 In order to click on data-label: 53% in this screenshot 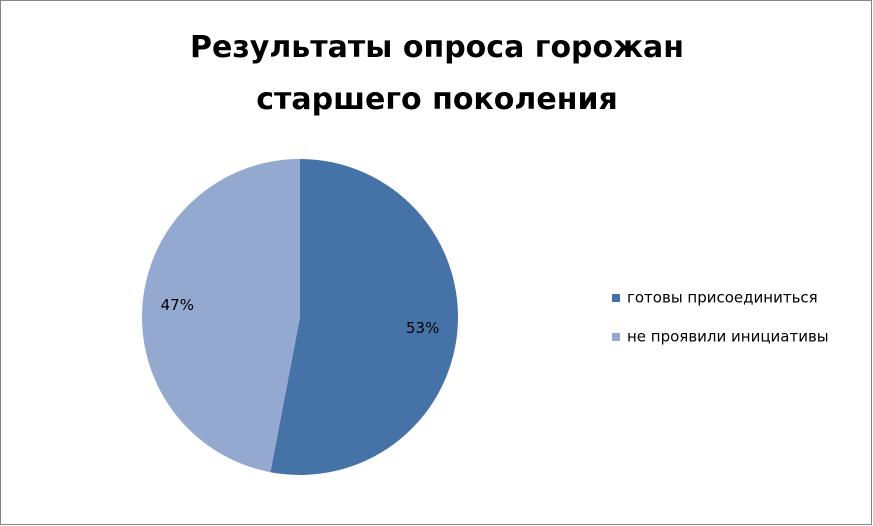, I will do `click(422, 328)`.